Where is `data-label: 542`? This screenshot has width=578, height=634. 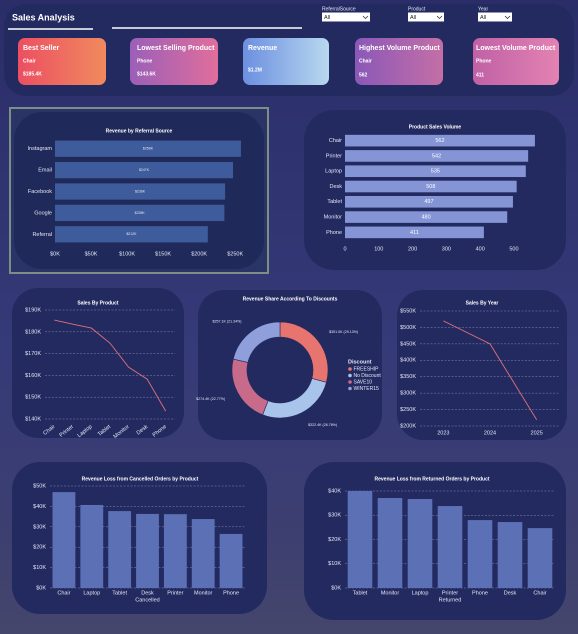 data-label: 542 is located at coordinates (436, 156).